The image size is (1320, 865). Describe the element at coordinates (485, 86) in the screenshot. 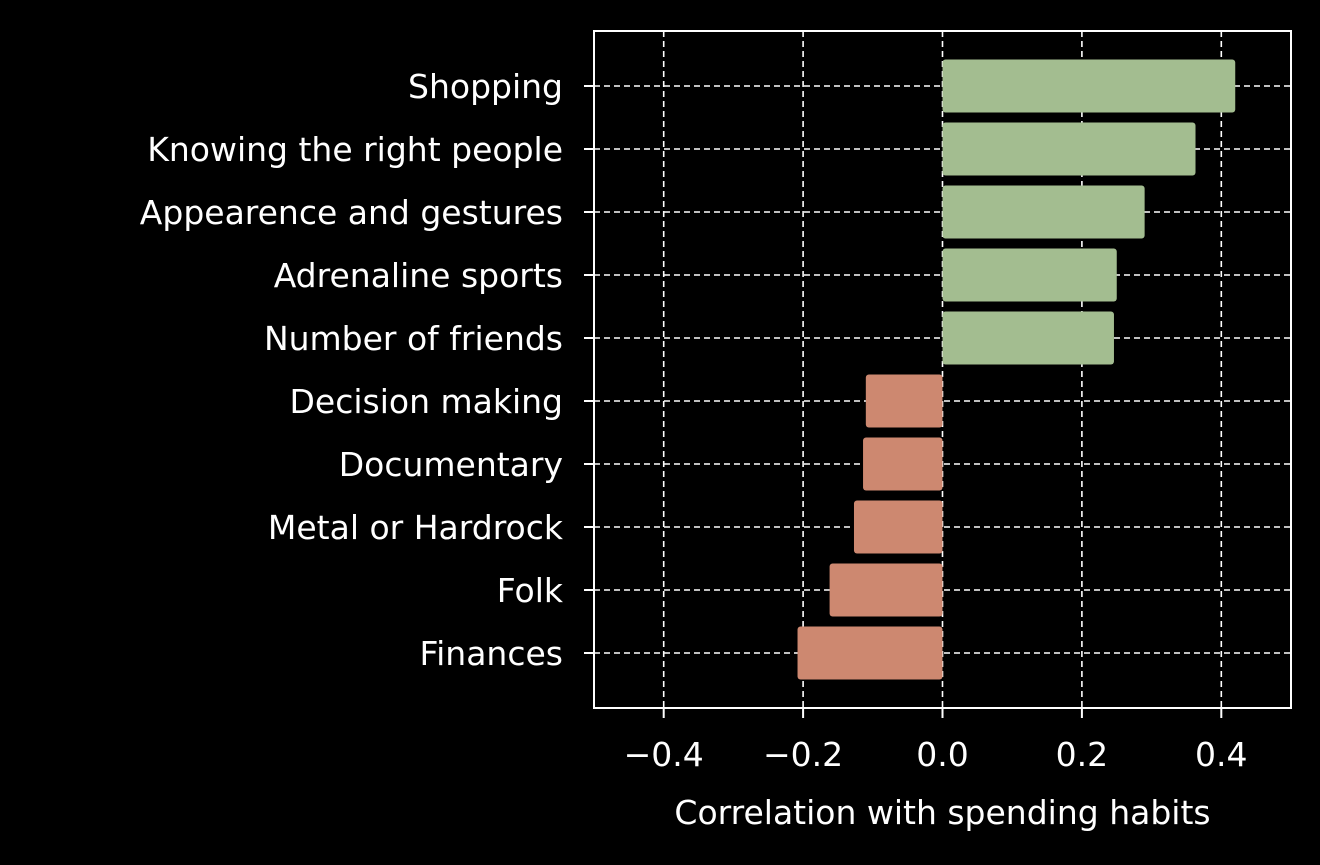

I see `y-tick-label: Shopping` at that location.